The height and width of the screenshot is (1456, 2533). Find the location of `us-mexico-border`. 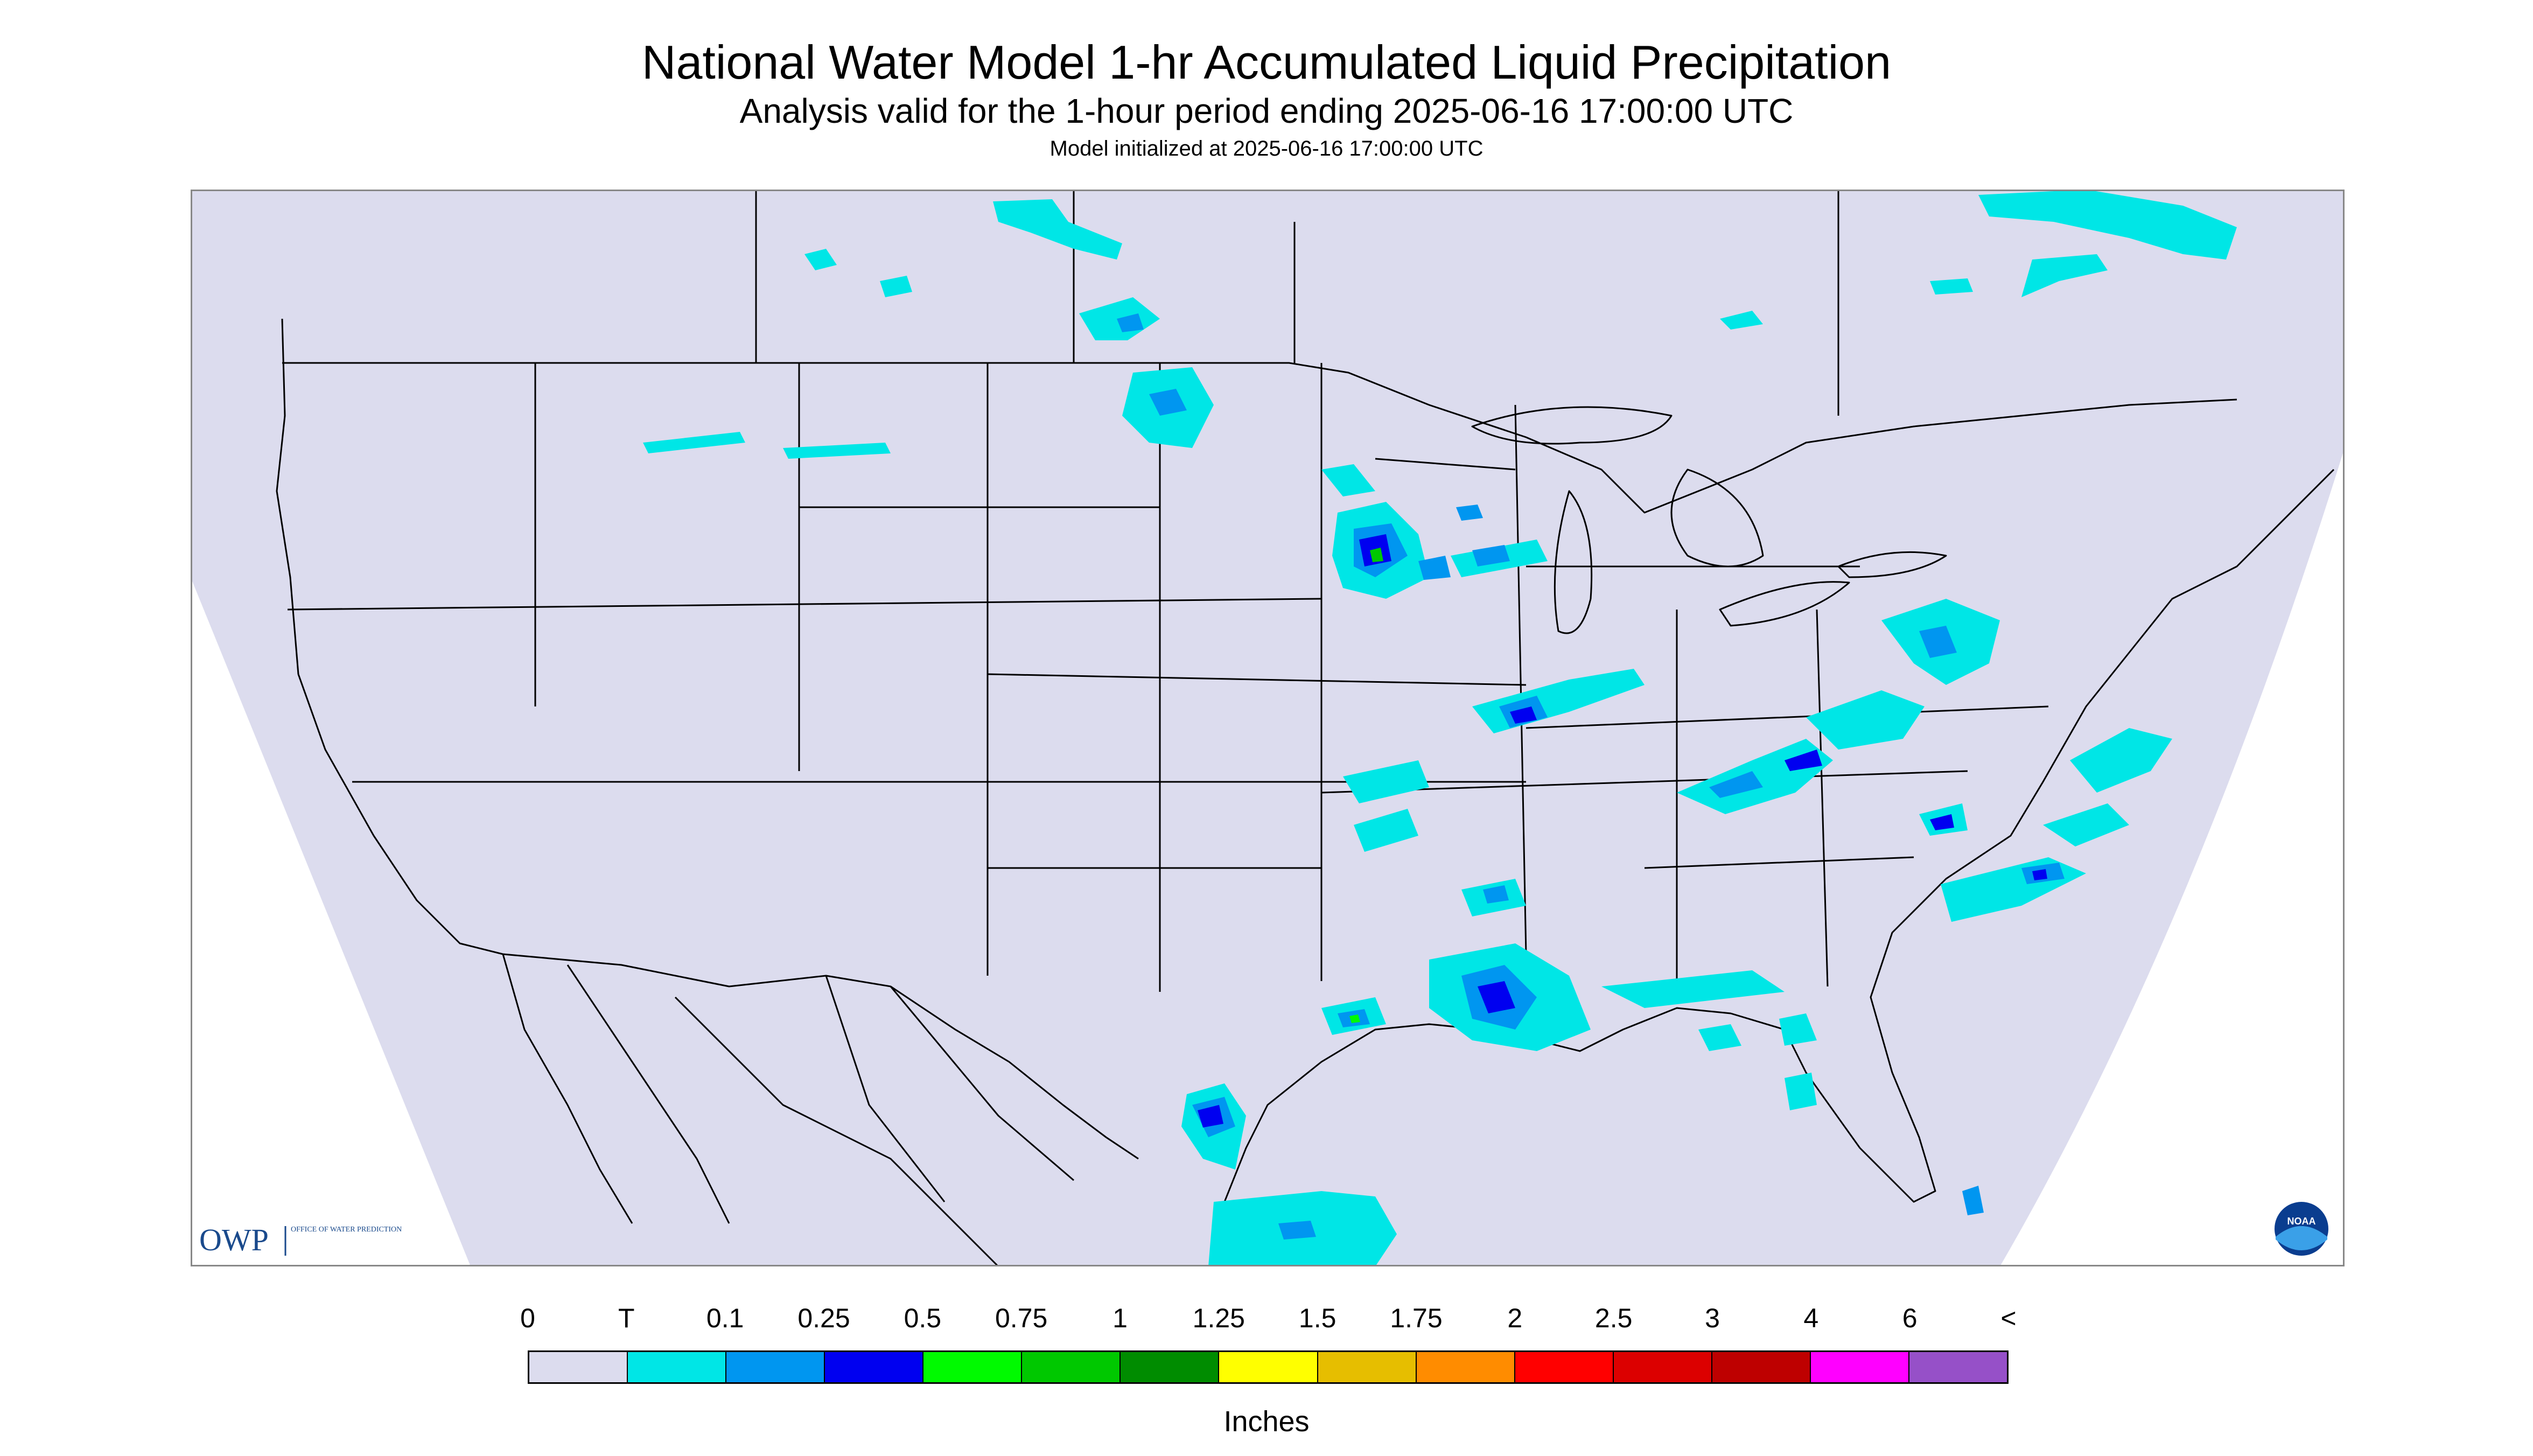

us-mexico-border is located at coordinates (821, 1056).